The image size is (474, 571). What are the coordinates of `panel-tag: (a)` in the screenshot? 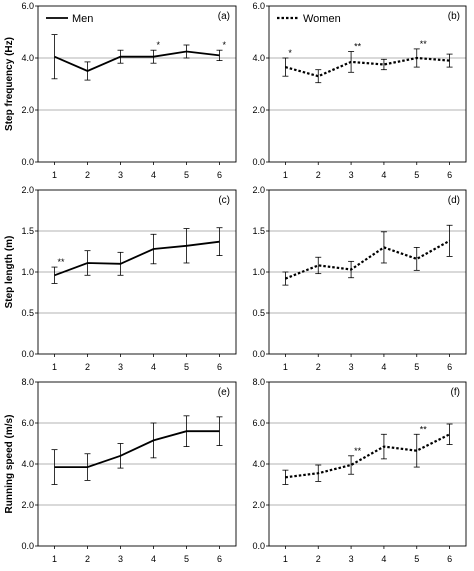 It's located at (224, 16).